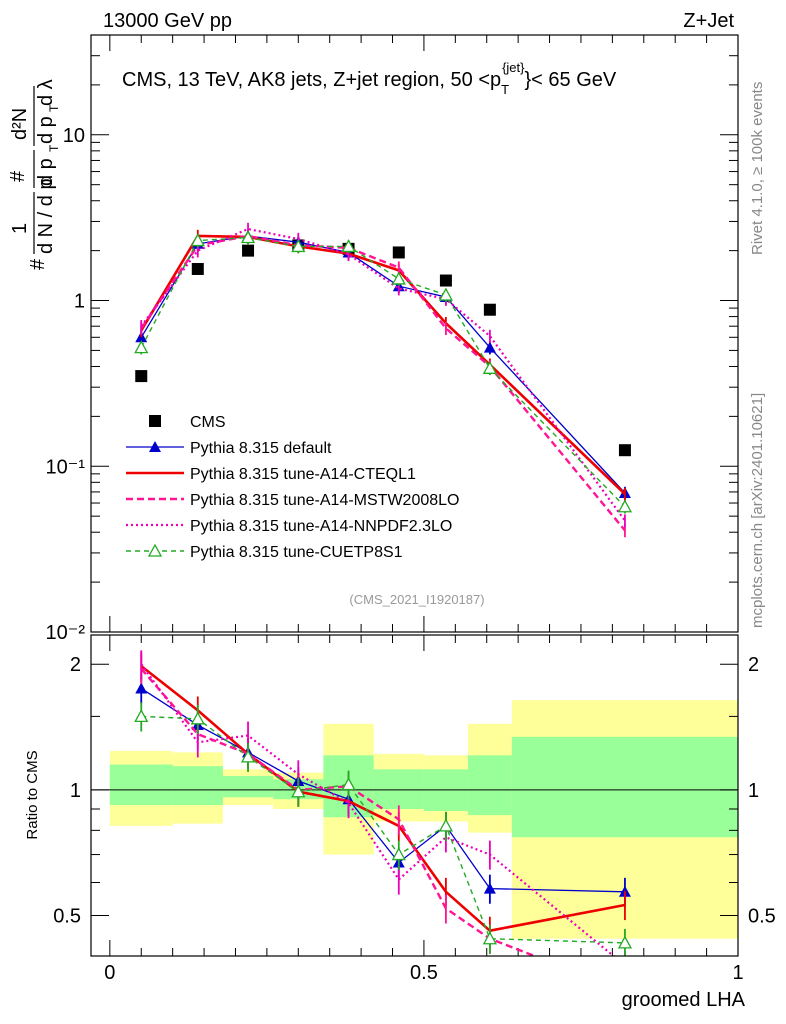  What do you see at coordinates (684, 1000) in the screenshot?
I see `x-axis-label: groomed LHA` at bounding box center [684, 1000].